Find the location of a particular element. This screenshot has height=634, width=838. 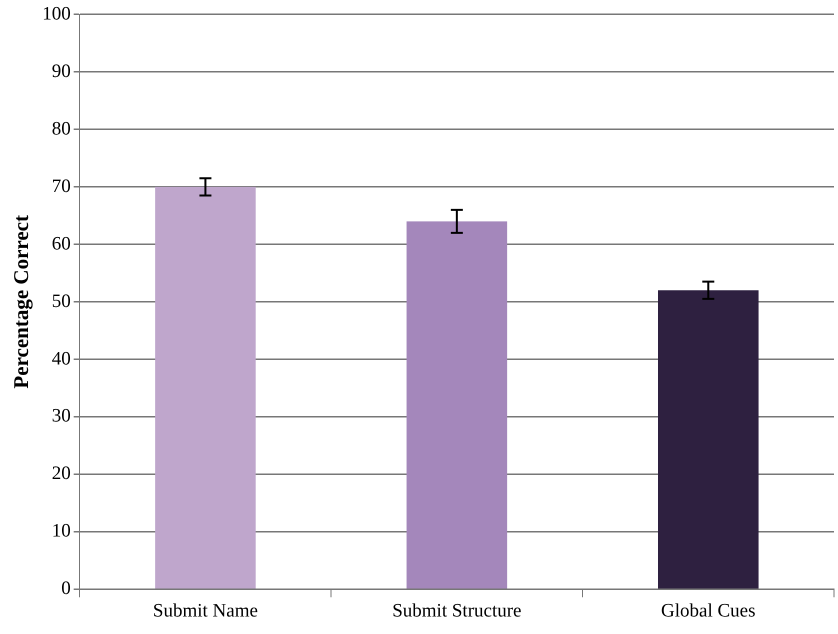

y-tick-label: 60 is located at coordinates (61, 243).